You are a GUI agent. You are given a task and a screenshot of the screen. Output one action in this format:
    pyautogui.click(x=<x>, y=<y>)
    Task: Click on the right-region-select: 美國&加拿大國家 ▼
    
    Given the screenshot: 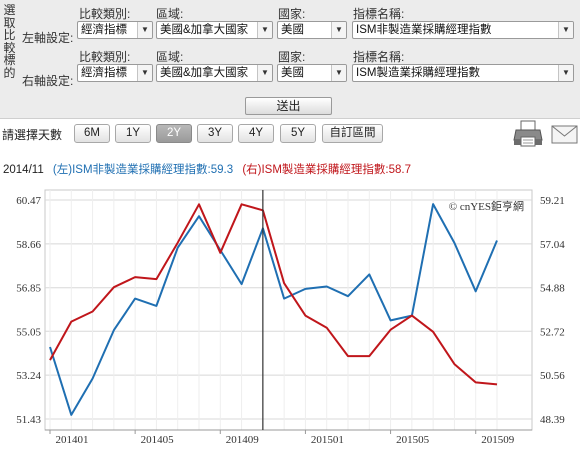 What is the action you would take?
    pyautogui.click(x=214, y=73)
    